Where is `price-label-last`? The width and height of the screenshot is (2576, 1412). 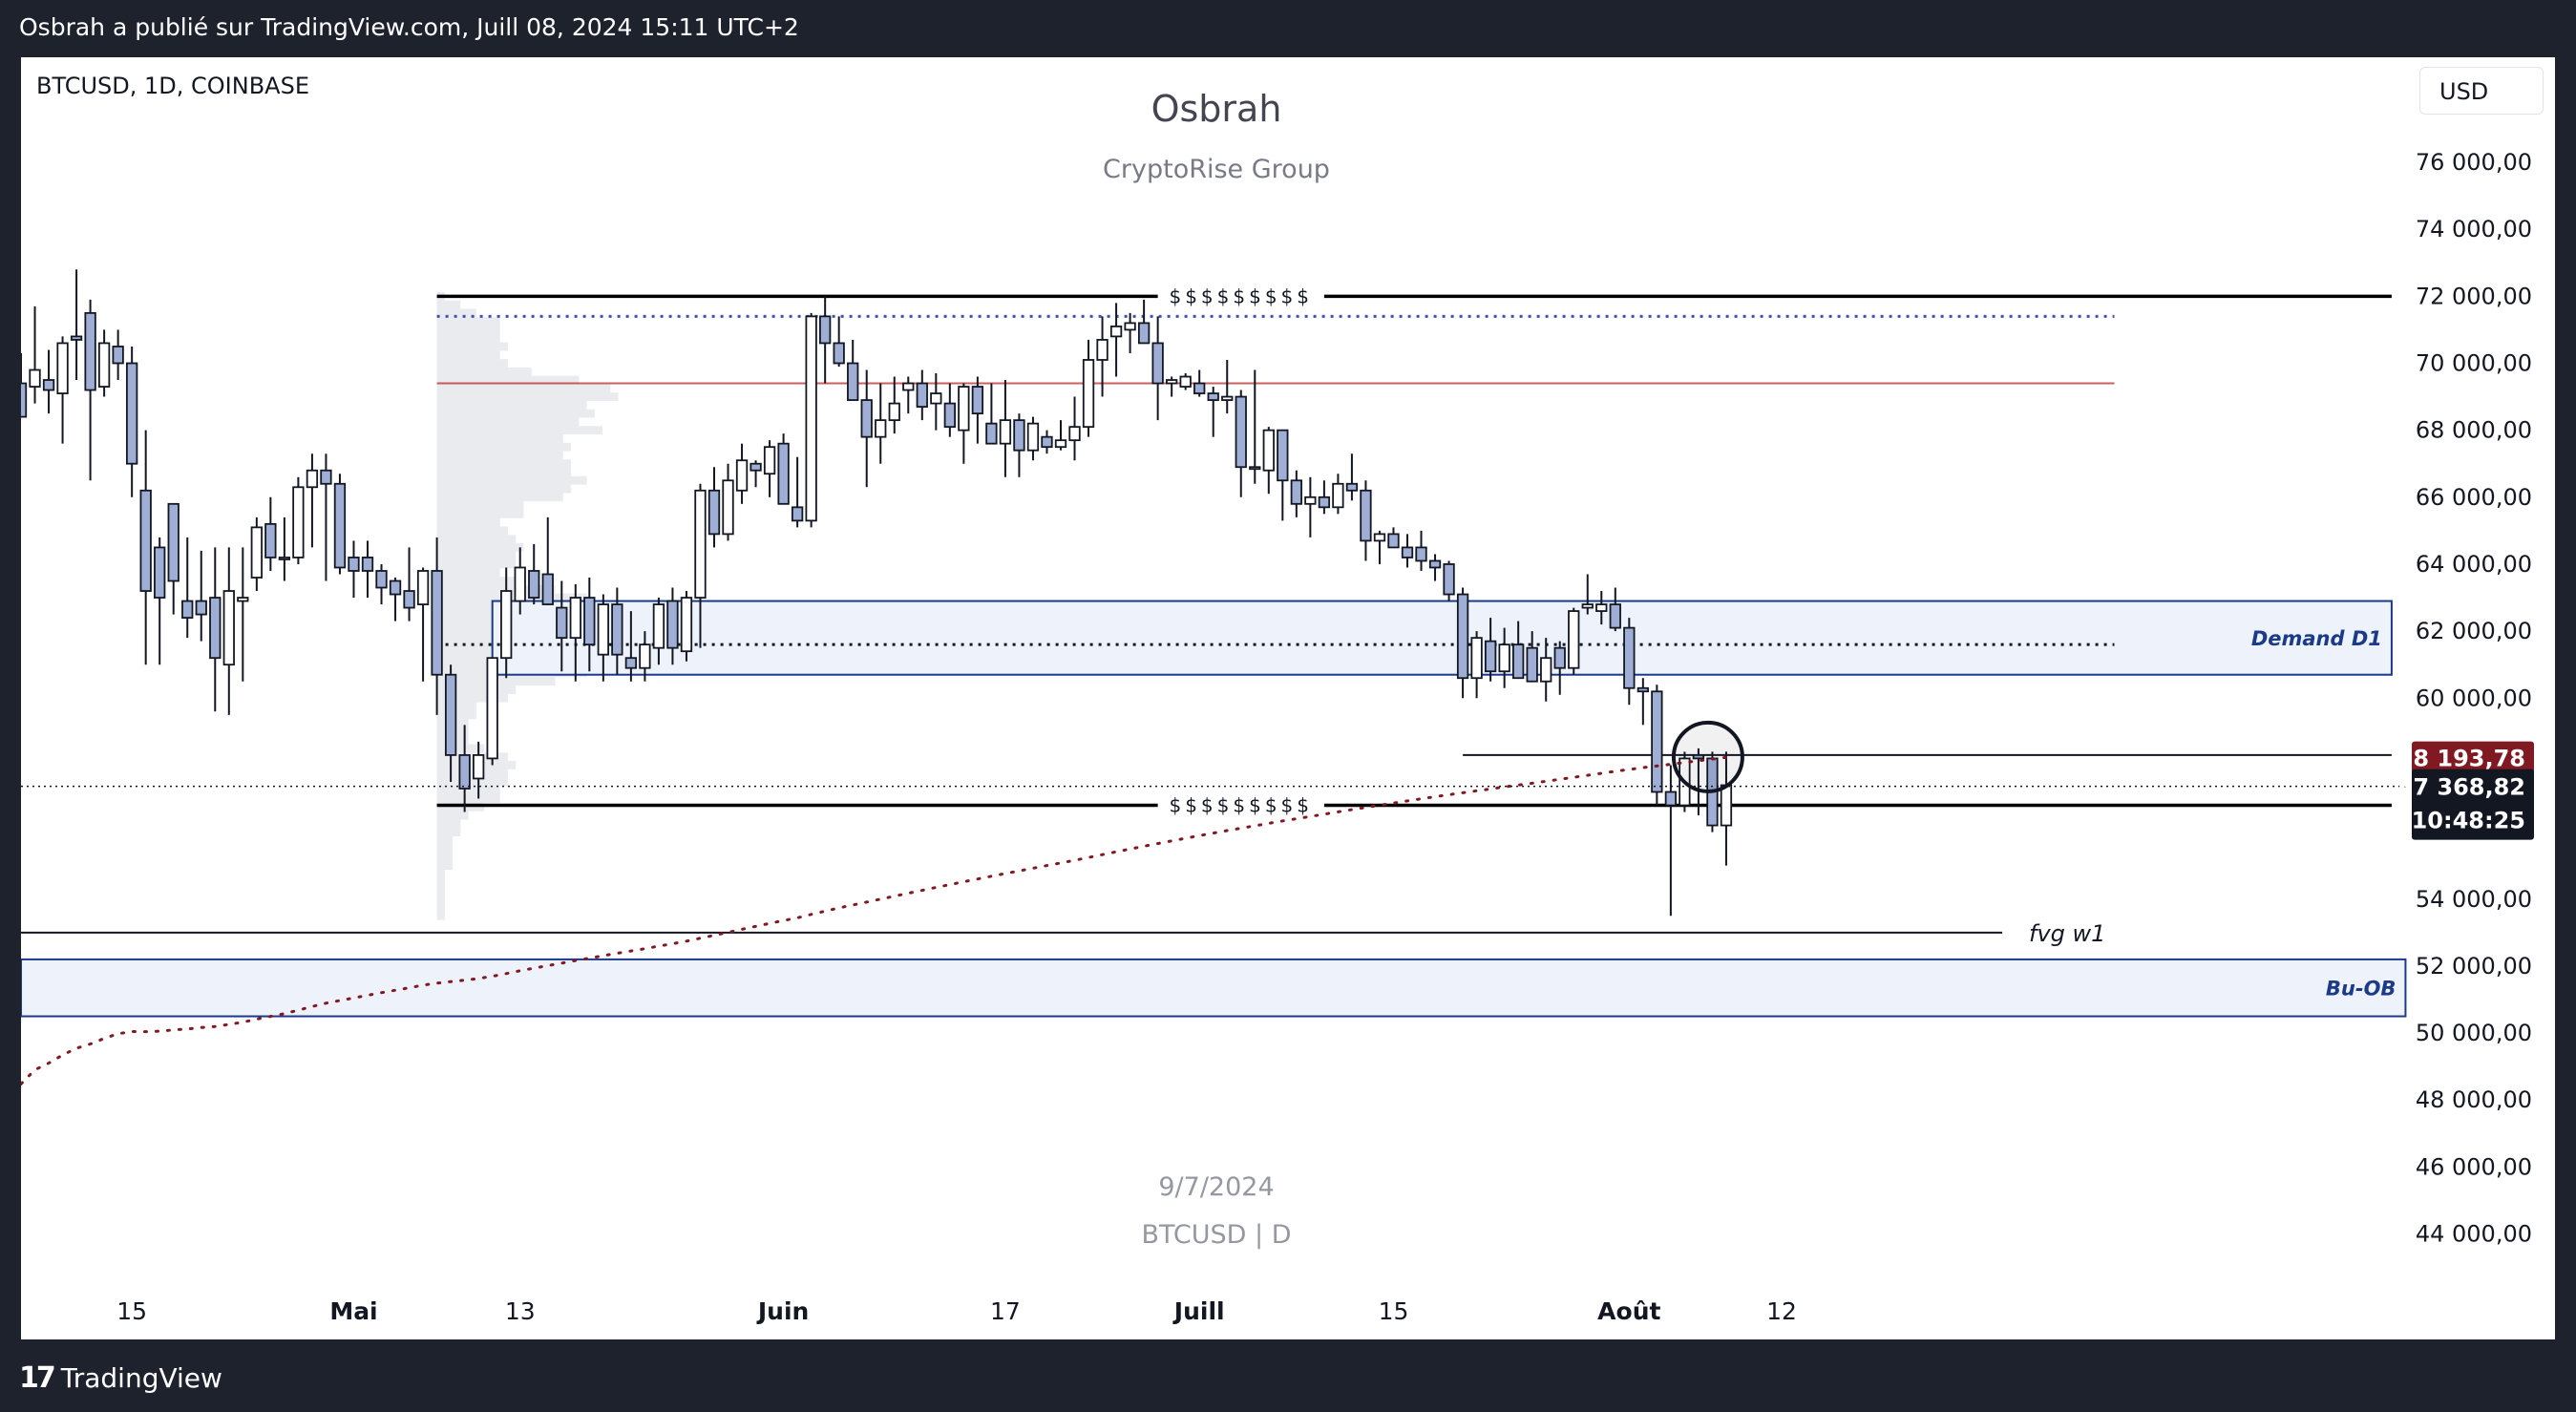
price-label-last is located at coordinates (2473, 805).